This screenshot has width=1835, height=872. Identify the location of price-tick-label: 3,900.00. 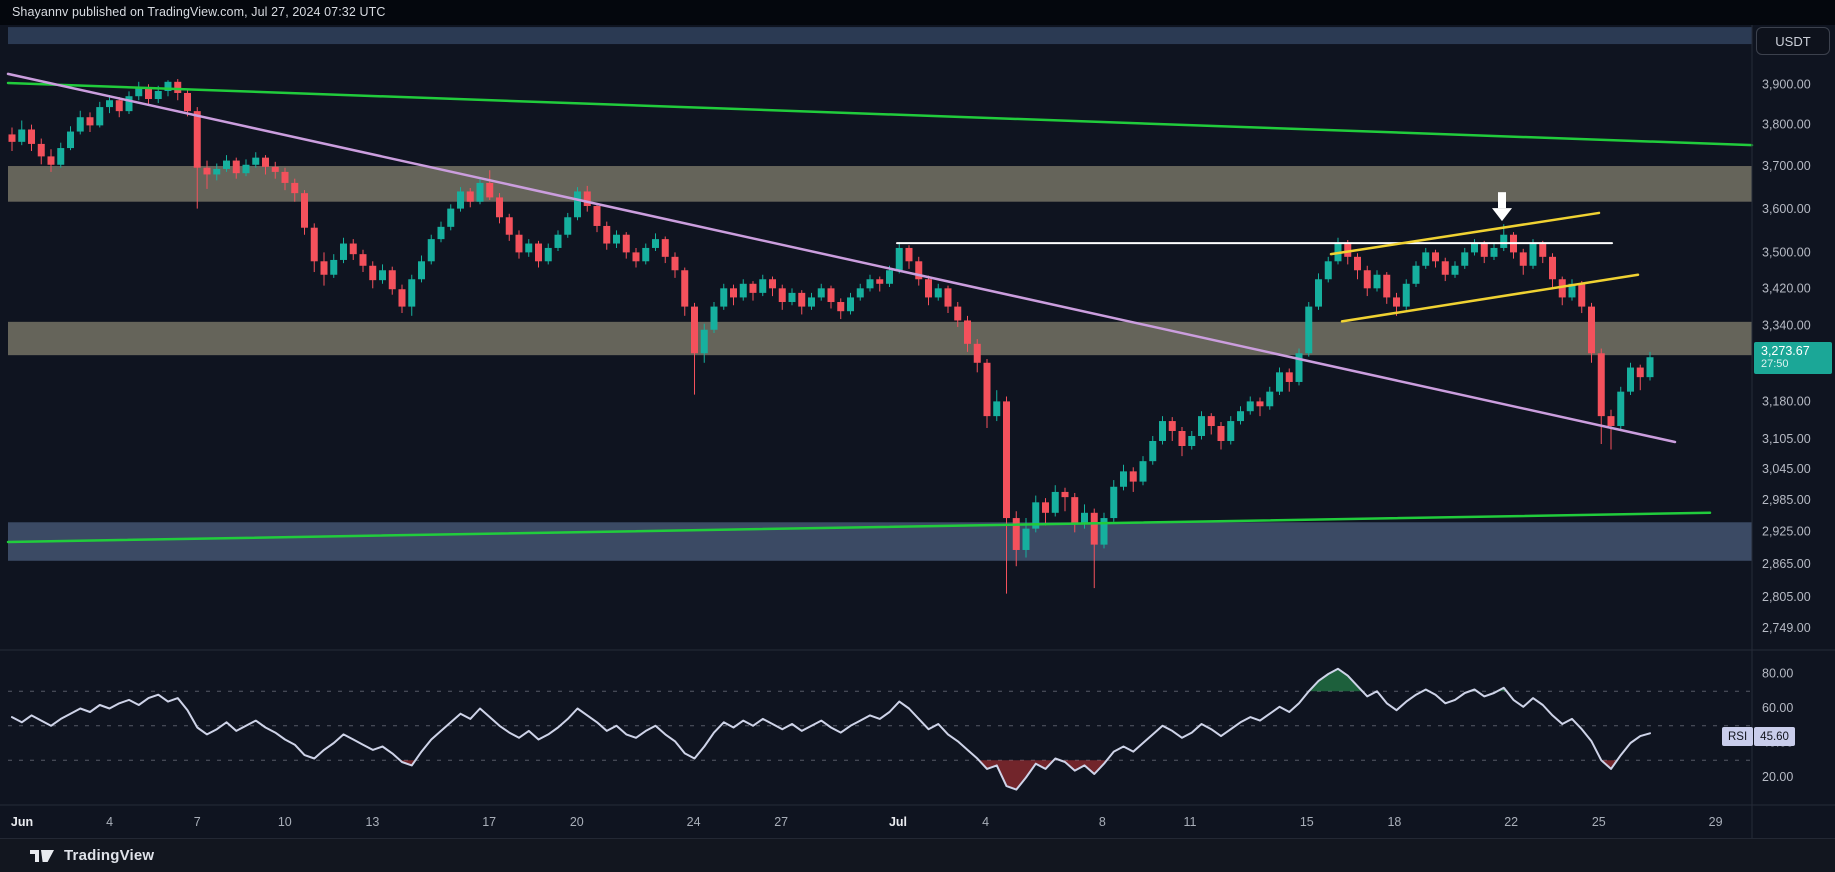
(1786, 84).